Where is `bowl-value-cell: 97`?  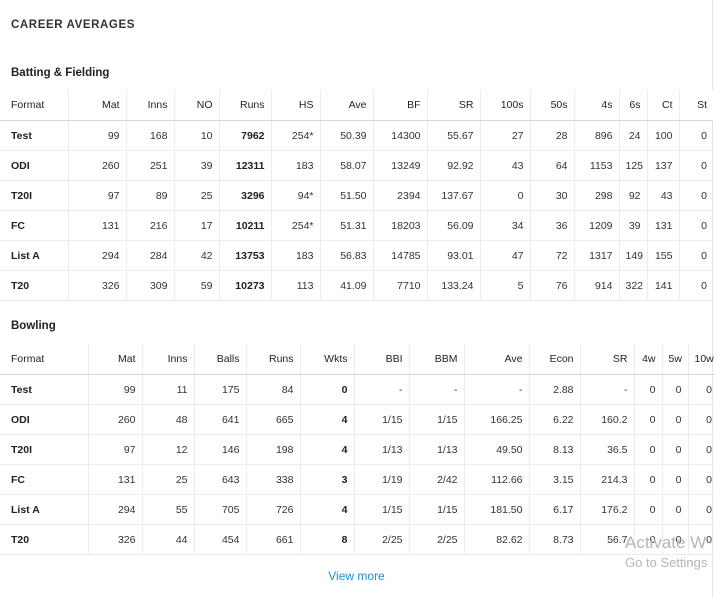
bowl-value-cell: 97 is located at coordinates (115, 449).